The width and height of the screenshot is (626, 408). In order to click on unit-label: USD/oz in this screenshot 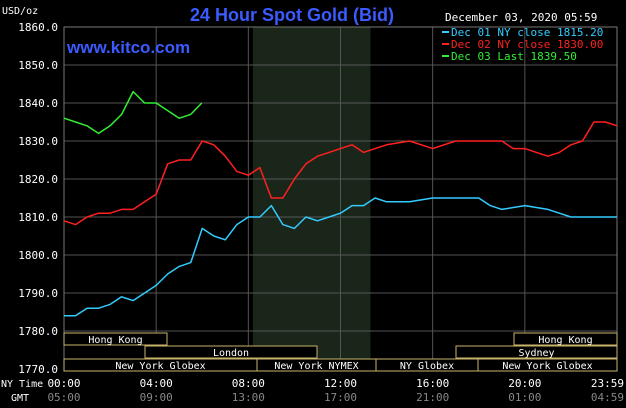, I will do `click(20, 11)`.